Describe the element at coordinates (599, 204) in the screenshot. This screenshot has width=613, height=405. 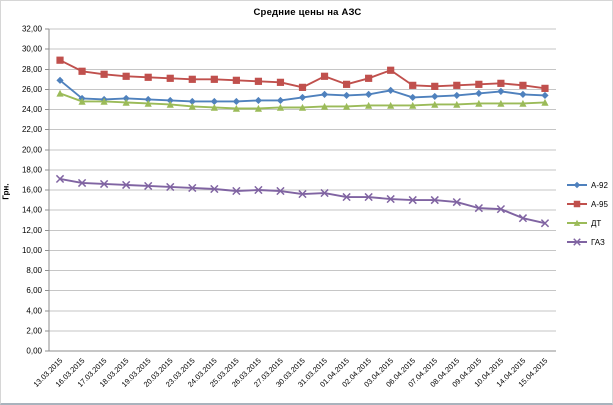
I see `legend-label: А-95` at that location.